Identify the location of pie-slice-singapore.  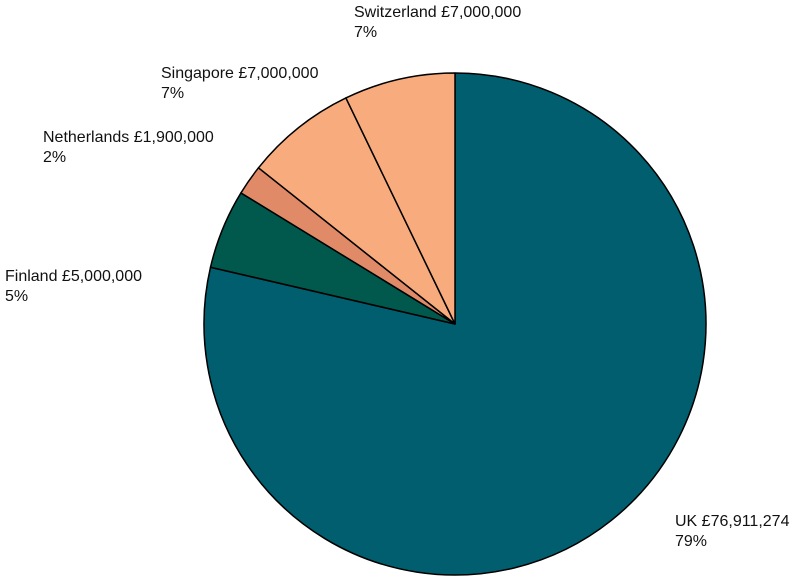
(356, 211).